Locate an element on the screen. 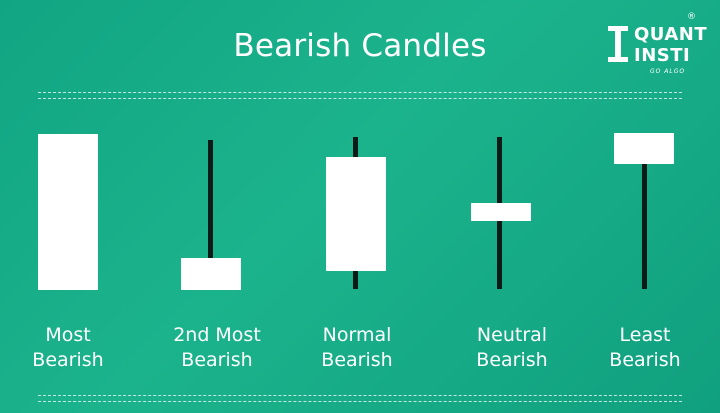  candle-least-bearish is located at coordinates (644, 211).